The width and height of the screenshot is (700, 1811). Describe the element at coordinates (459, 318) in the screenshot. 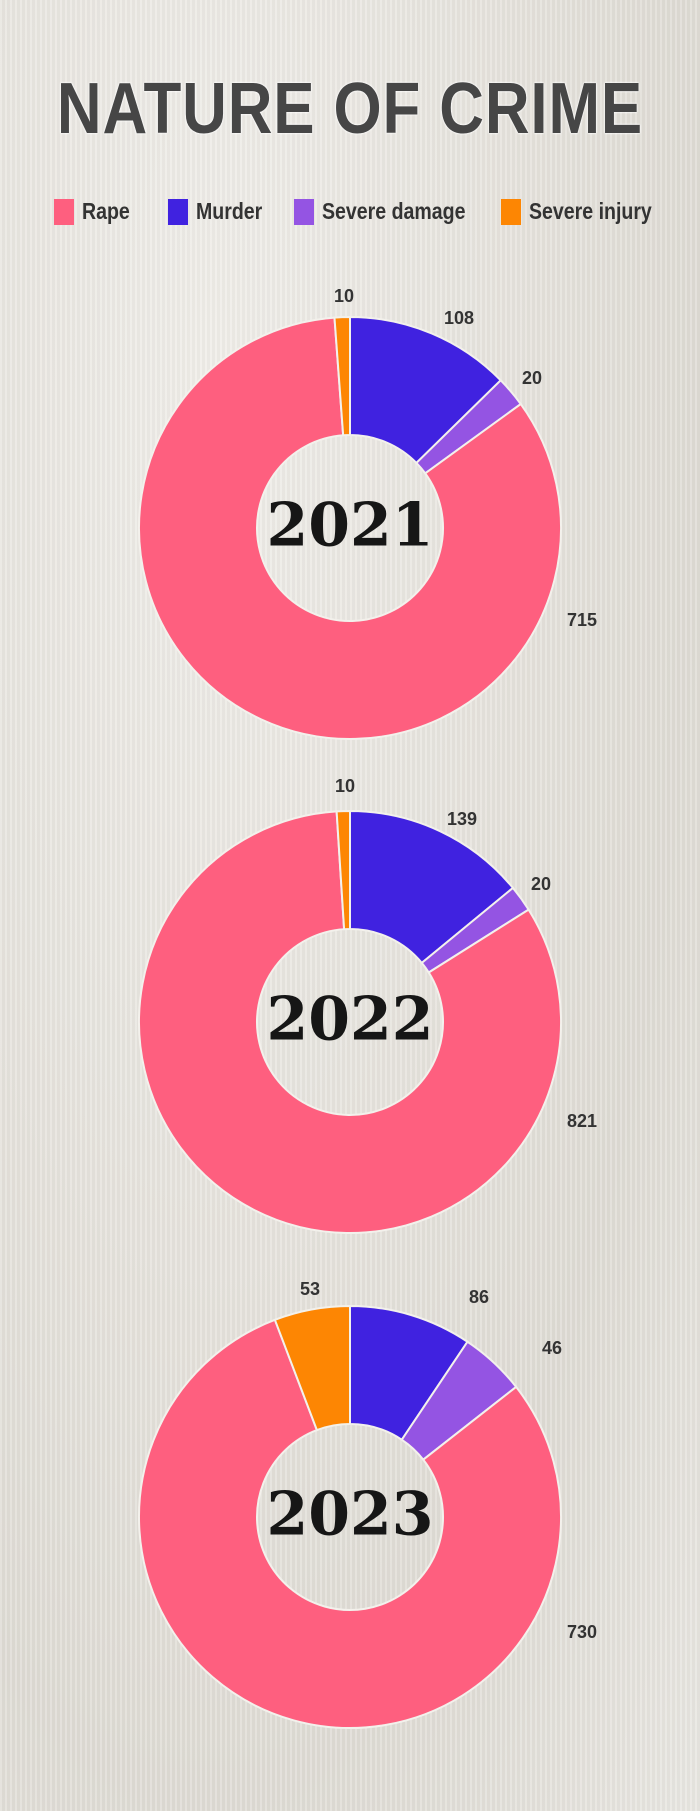

I see `data-label-murder: 108` at that location.